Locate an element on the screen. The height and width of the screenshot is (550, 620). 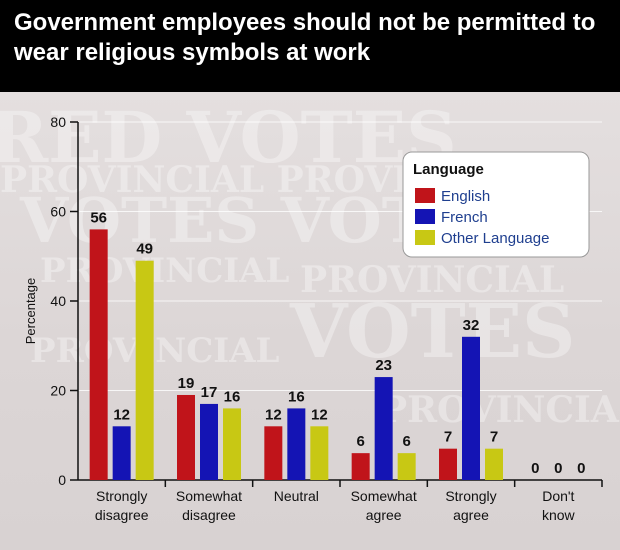
legend-title: Language is located at coordinates (448, 169).